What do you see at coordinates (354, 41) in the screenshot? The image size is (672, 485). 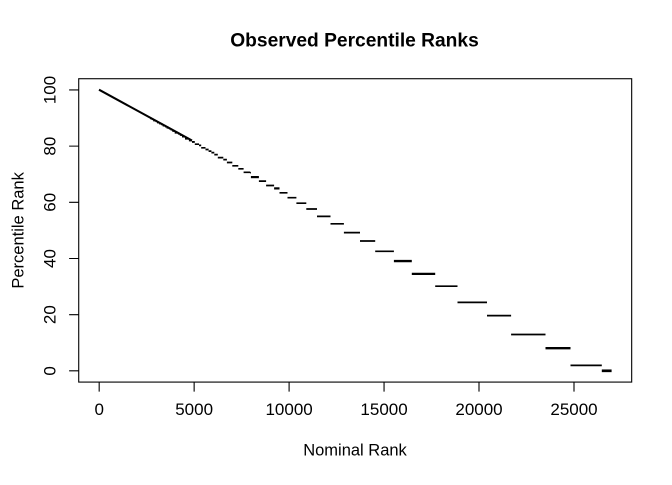 I see `svg-text: Observed Percentile Ranks` at bounding box center [354, 41].